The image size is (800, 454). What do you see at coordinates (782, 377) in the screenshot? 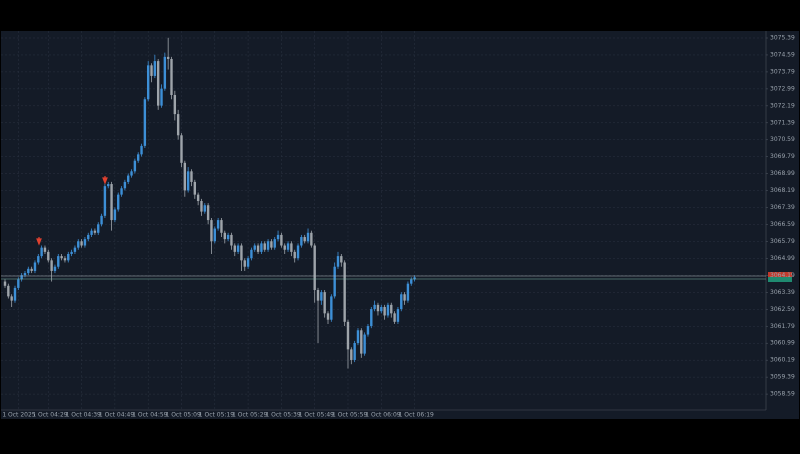
I see `y-tick-label: 3059.39` at bounding box center [782, 377].